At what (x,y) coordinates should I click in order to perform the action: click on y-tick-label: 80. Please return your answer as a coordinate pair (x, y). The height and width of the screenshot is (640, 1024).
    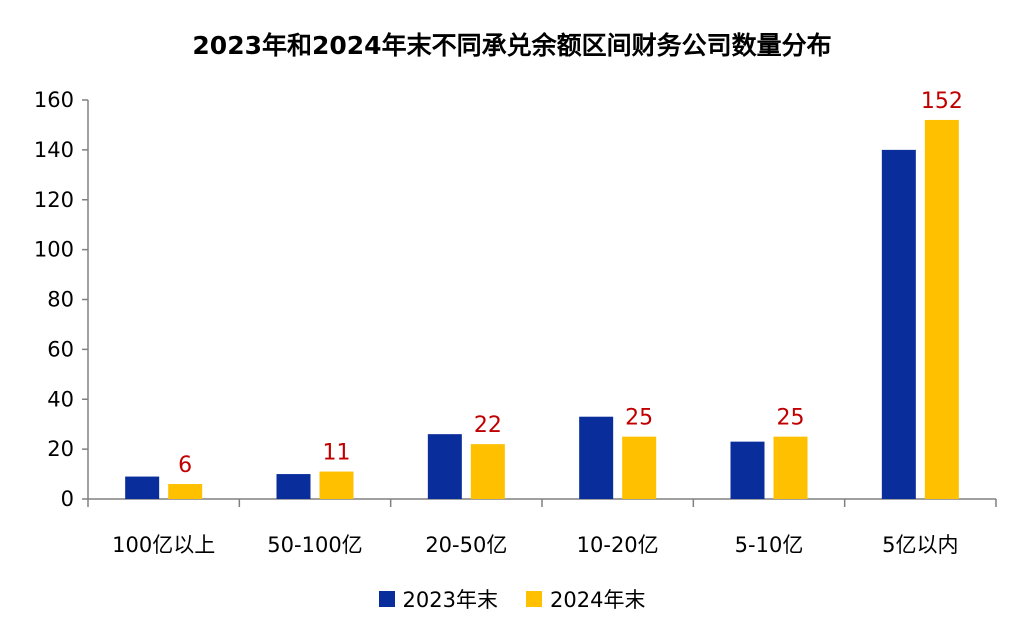
    Looking at the image, I should click on (60, 300).